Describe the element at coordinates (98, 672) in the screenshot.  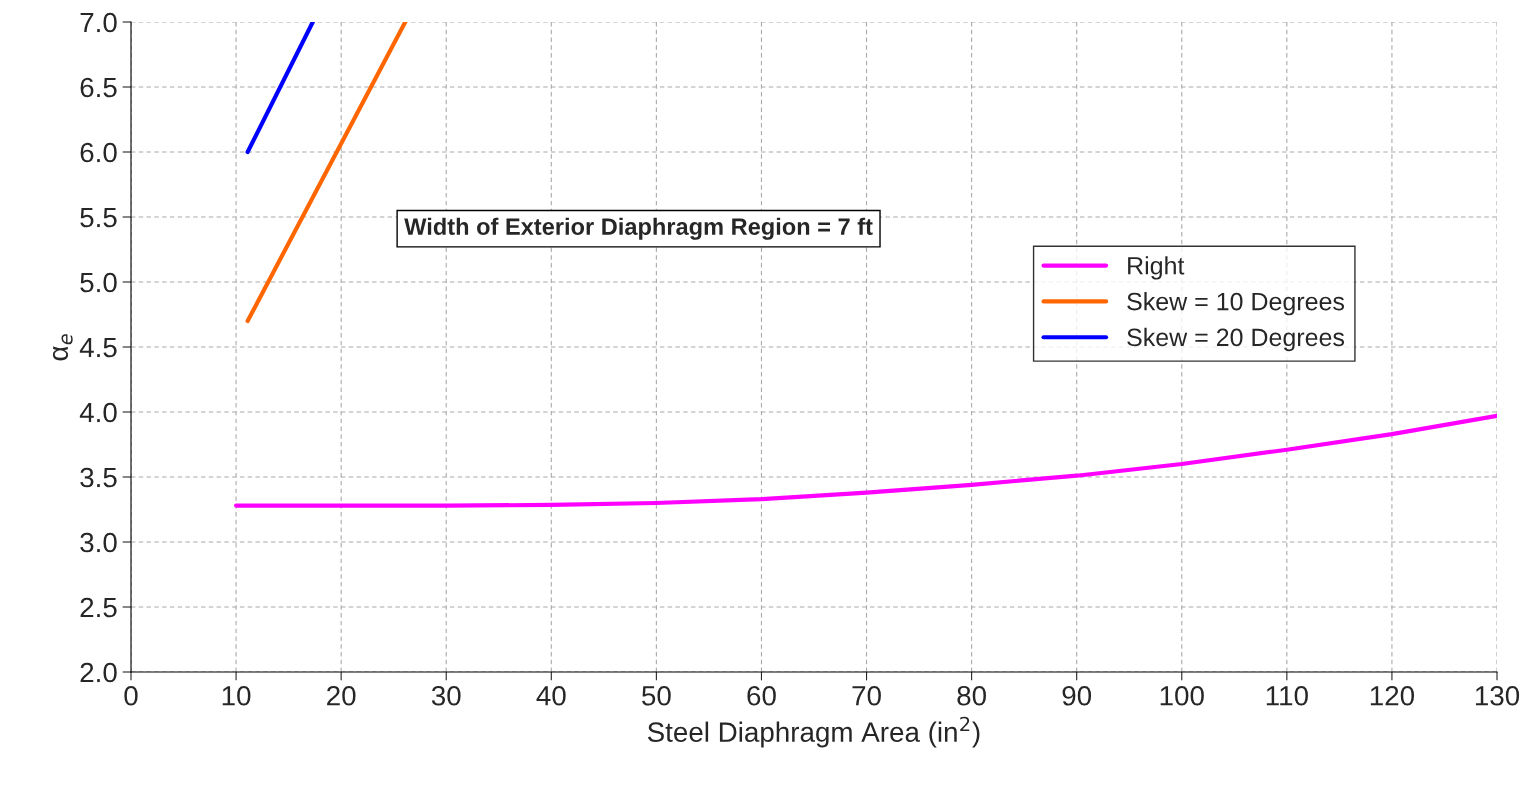
I see `y-tick-label: 2.0` at that location.